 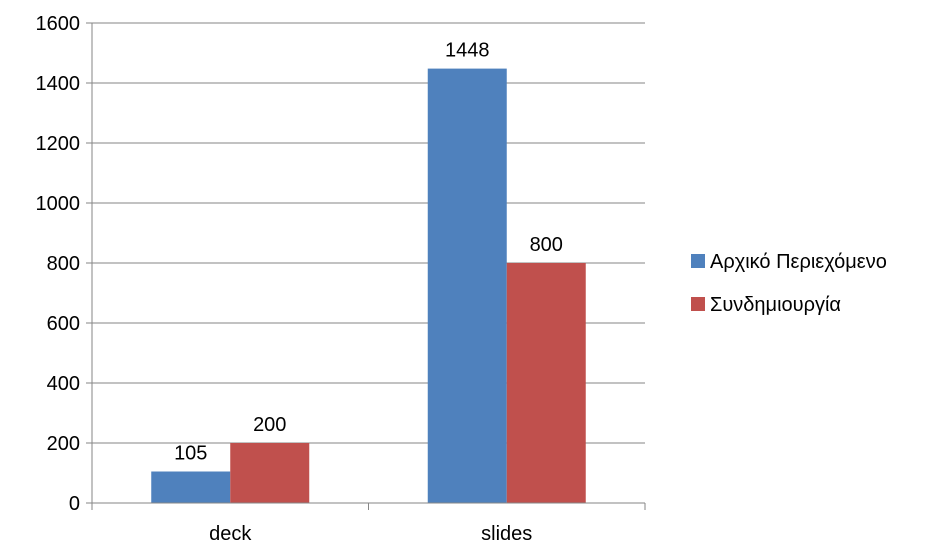 I want to click on x-tick-label: slides, so click(x=506, y=534).